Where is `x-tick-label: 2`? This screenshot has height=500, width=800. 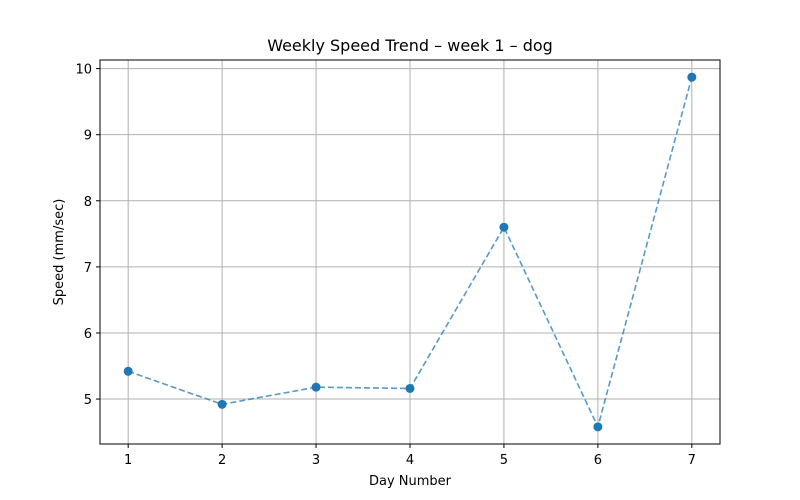
x-tick-label: 2 is located at coordinates (222, 460).